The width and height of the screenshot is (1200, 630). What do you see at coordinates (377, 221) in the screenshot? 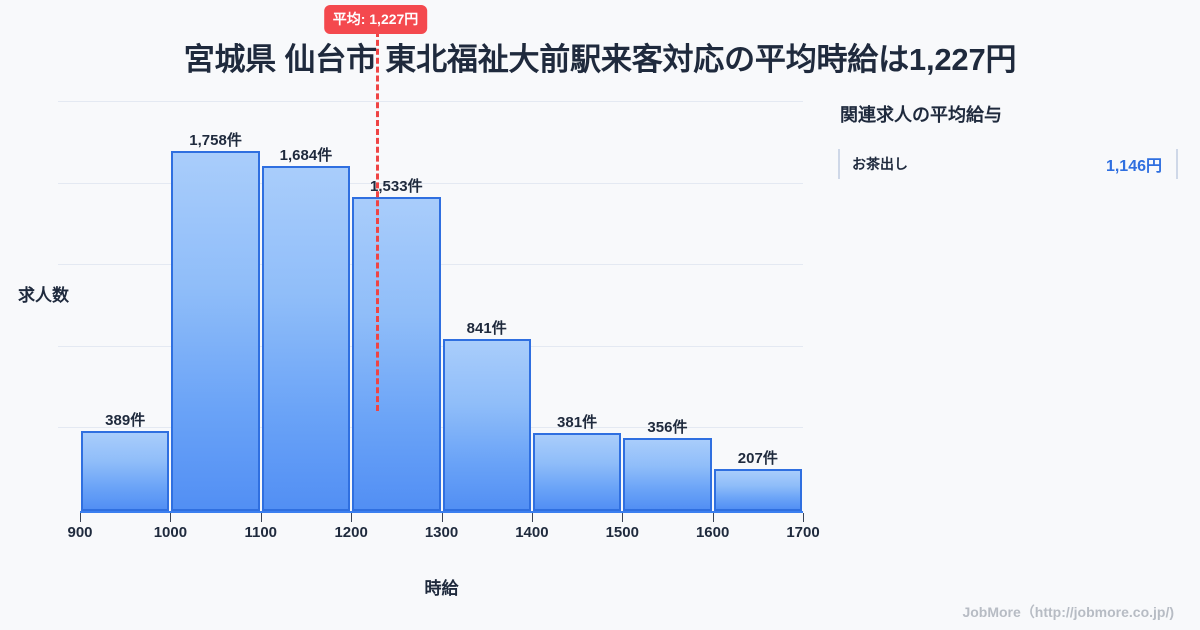
I see `average-dashed-line` at bounding box center [377, 221].